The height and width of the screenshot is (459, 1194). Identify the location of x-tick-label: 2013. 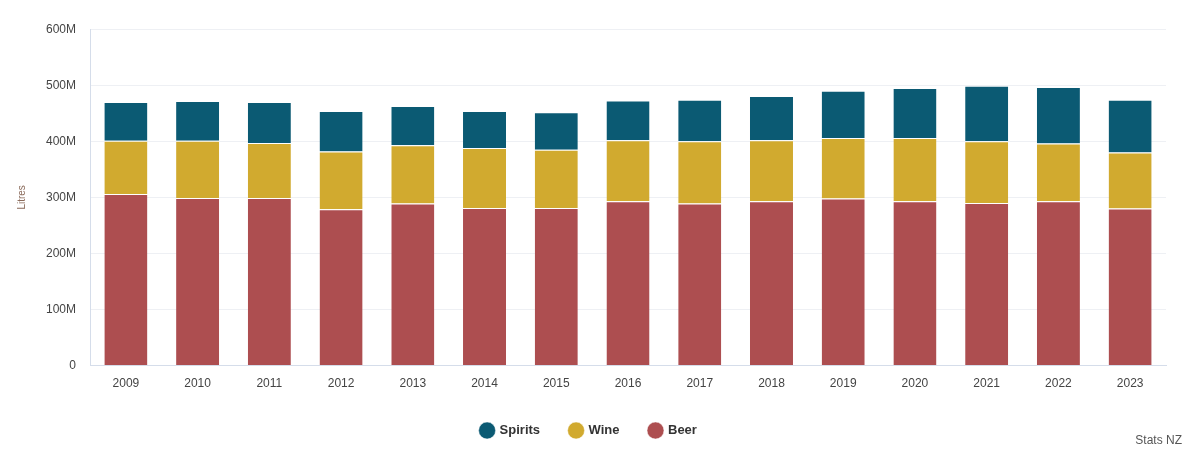
(413, 383).